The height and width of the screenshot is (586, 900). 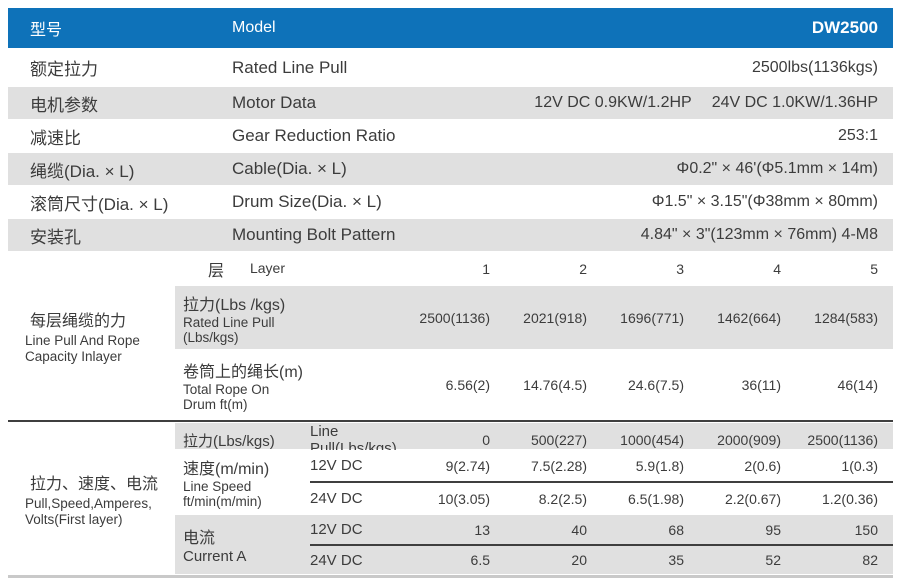 I want to click on linepull-c2: 500(227), so click(x=558, y=440).